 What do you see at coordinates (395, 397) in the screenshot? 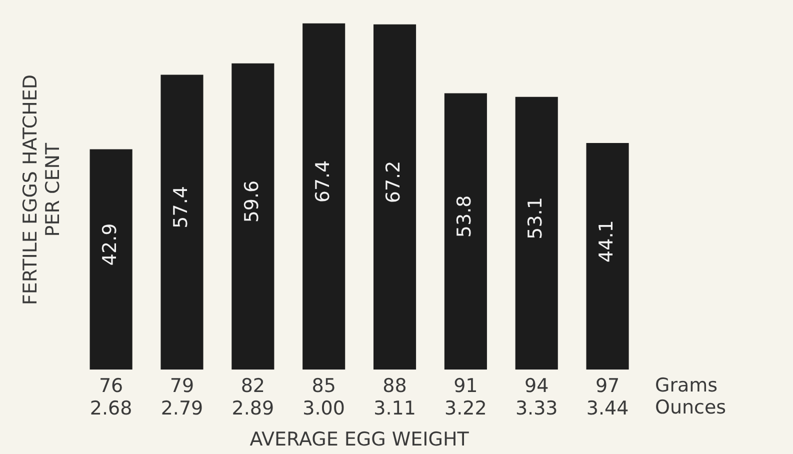
I see `x-tick-label: 88 3.11` at bounding box center [395, 397].